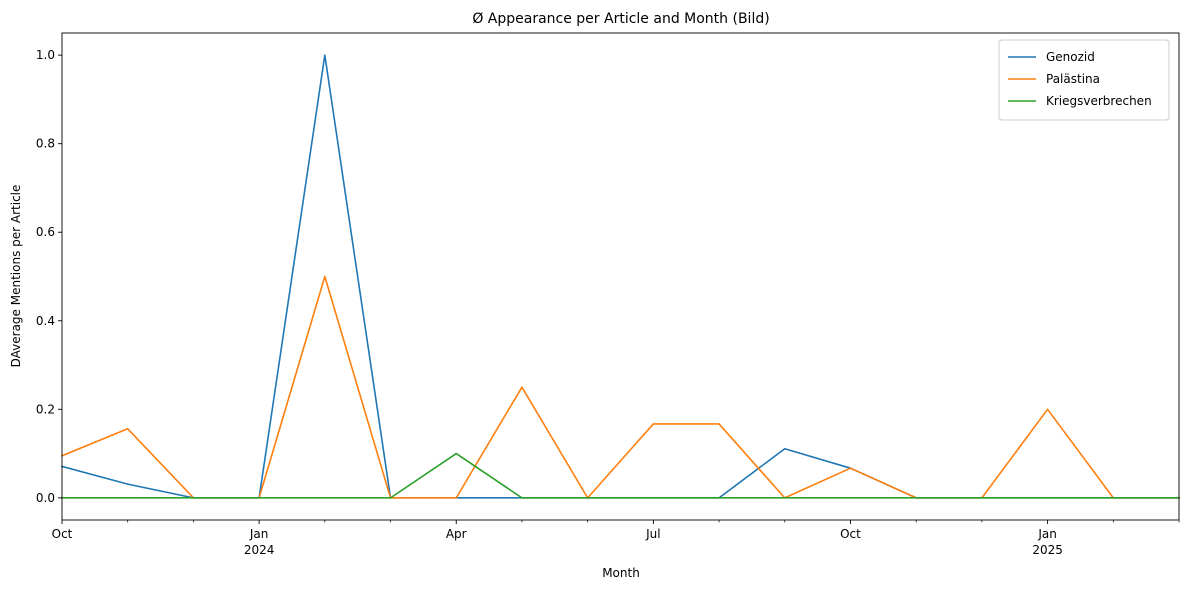 The width and height of the screenshot is (1189, 590). I want to click on legend: Genozid Palästina Kriegsverbrechen, so click(1084, 80).